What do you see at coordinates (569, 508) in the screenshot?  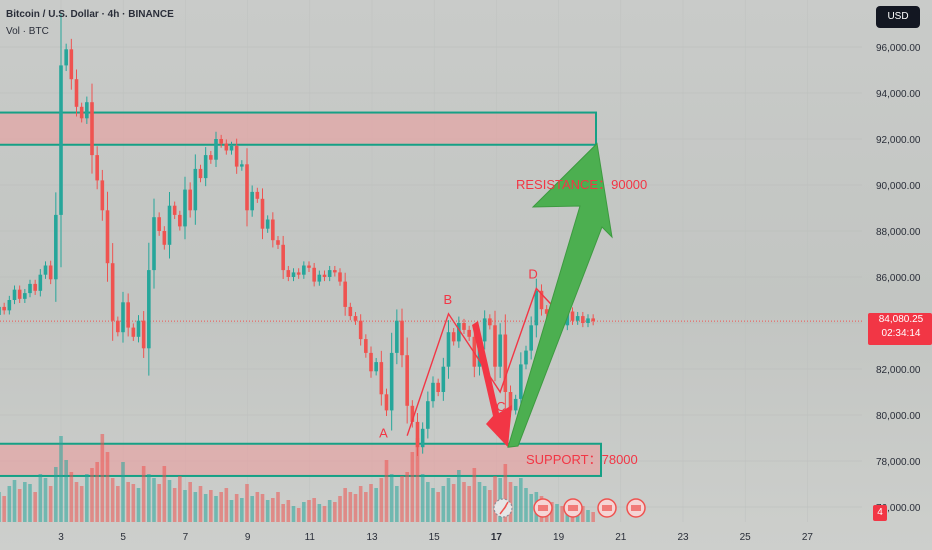 I see `event-markers` at bounding box center [569, 508].